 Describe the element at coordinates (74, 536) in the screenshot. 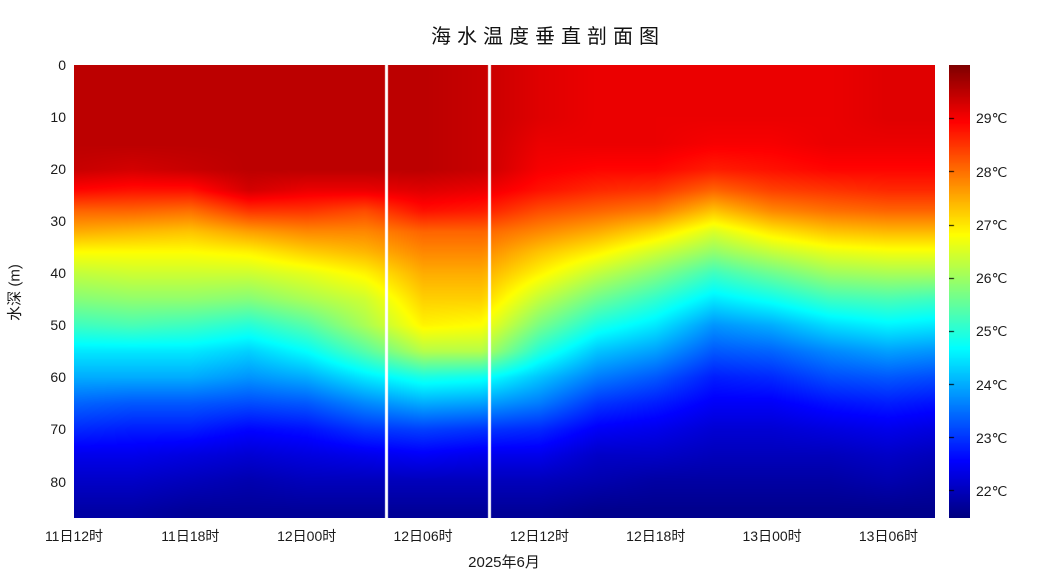

I see `x-tick-label: 11日12时` at that location.